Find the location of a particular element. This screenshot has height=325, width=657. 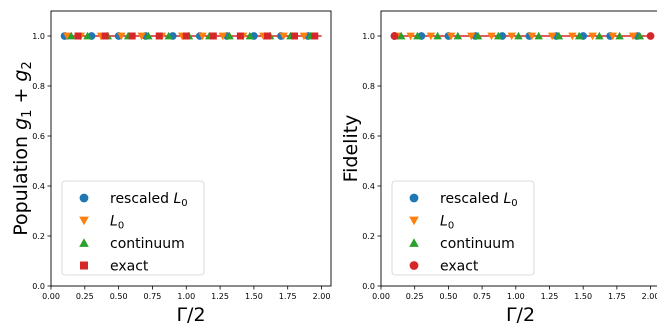

y-axis-label: Population g1 + g2 is located at coordinates (22, 148).